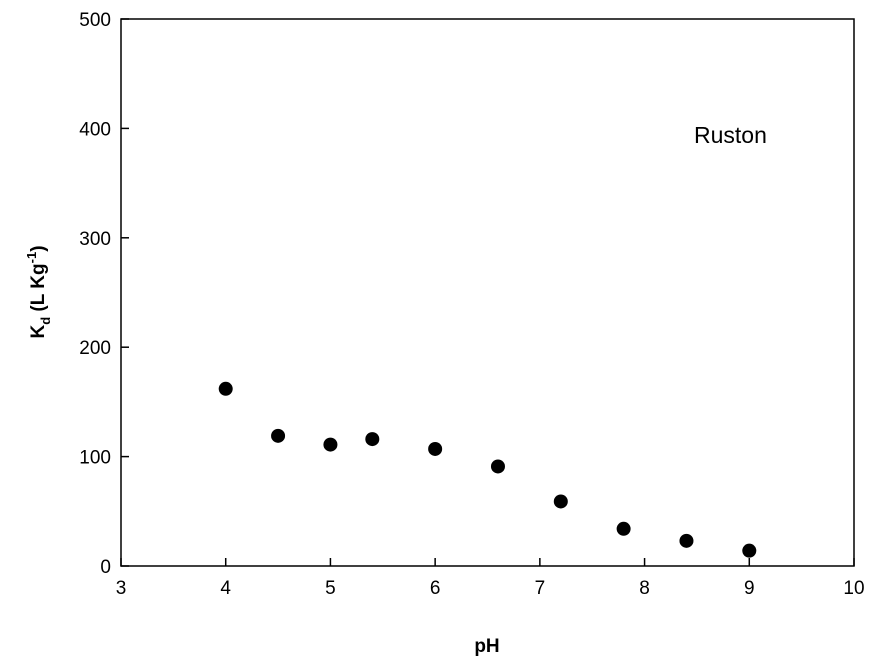  I want to click on y-axis-title-main: K, so click(38, 332).